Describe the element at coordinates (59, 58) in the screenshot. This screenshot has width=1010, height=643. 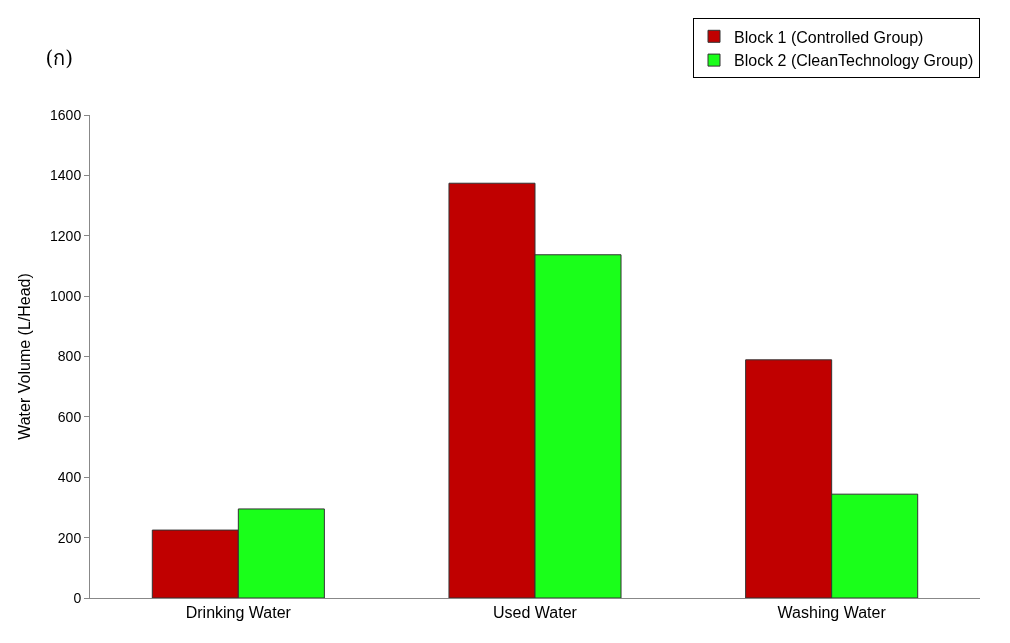
I see `chart-title: (ก)` at that location.